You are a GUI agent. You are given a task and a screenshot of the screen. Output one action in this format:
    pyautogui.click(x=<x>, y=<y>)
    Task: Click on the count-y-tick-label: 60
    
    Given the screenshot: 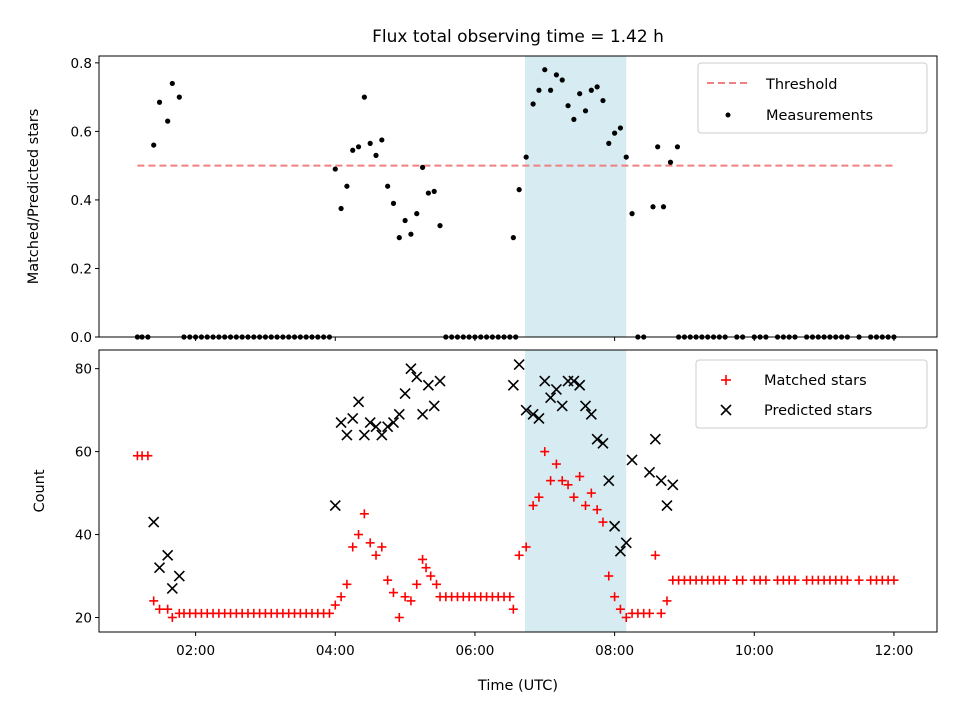 What is the action you would take?
    pyautogui.click(x=83, y=453)
    